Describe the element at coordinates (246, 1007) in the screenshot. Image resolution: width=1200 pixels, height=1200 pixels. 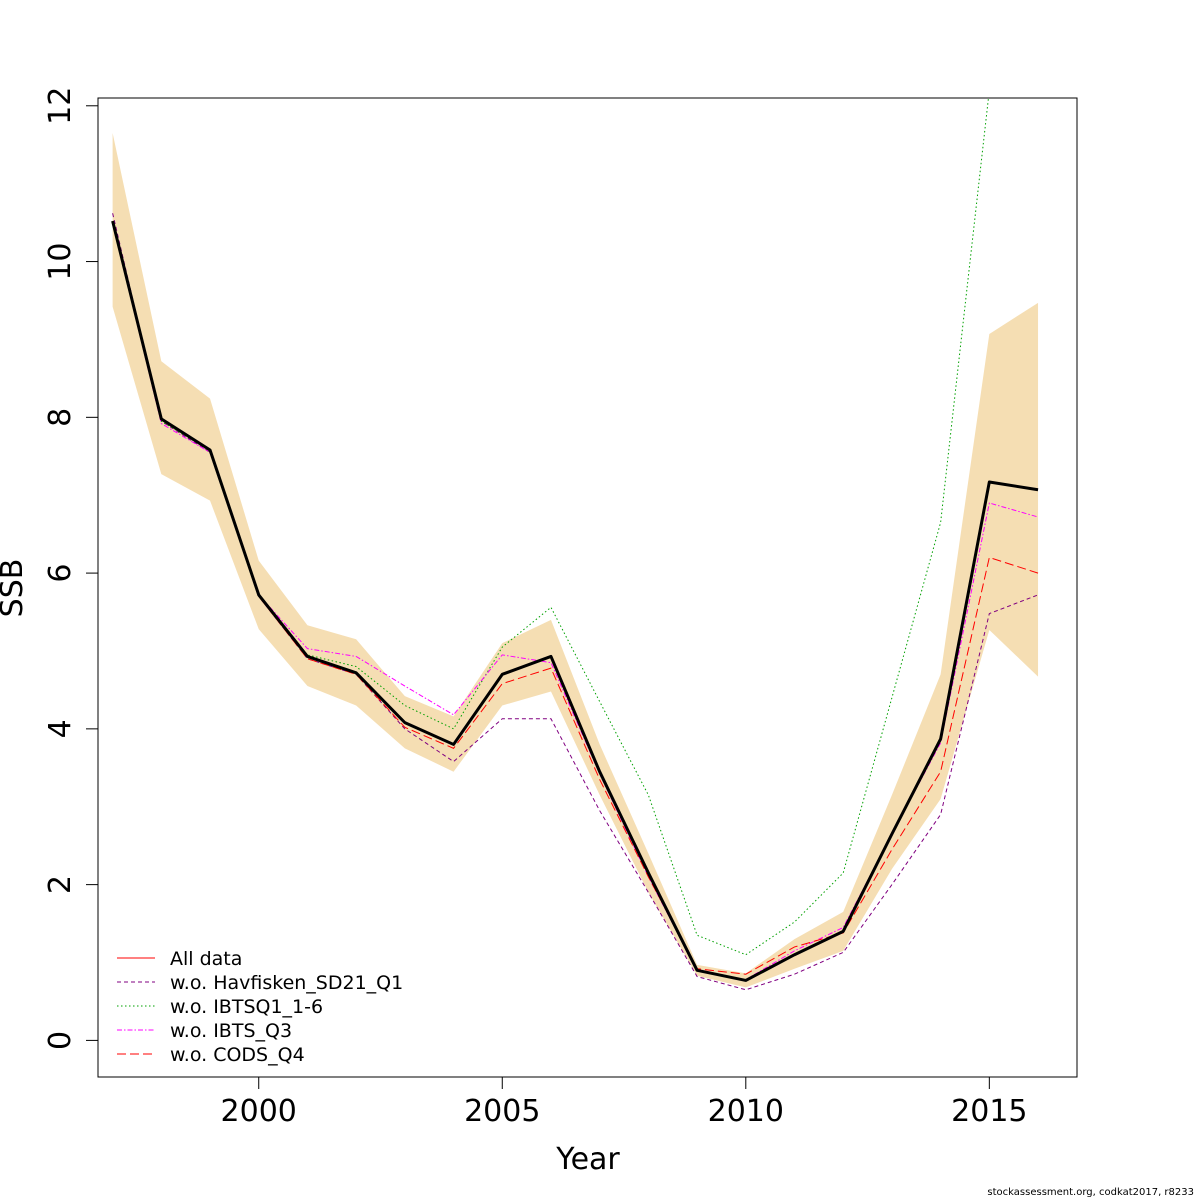
I see `legend-label: w.o. IBTSQ1_1-6` at that location.